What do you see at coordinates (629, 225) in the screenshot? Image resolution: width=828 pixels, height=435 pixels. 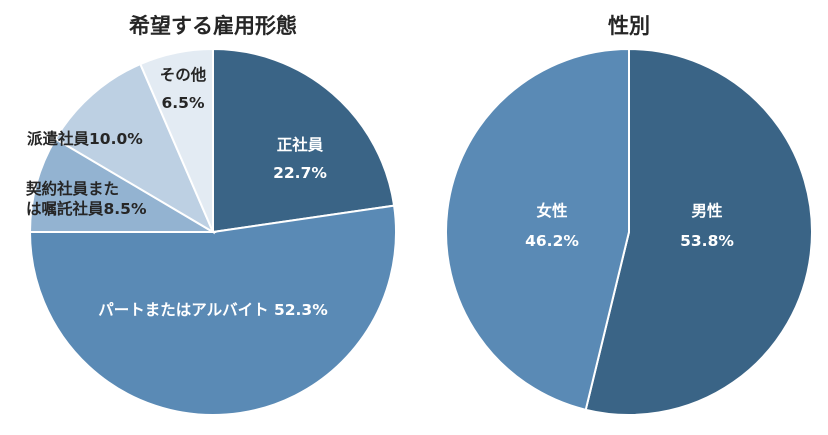 I see `gender-labels: 男性 53.8% 女性 46.2%` at bounding box center [629, 225].